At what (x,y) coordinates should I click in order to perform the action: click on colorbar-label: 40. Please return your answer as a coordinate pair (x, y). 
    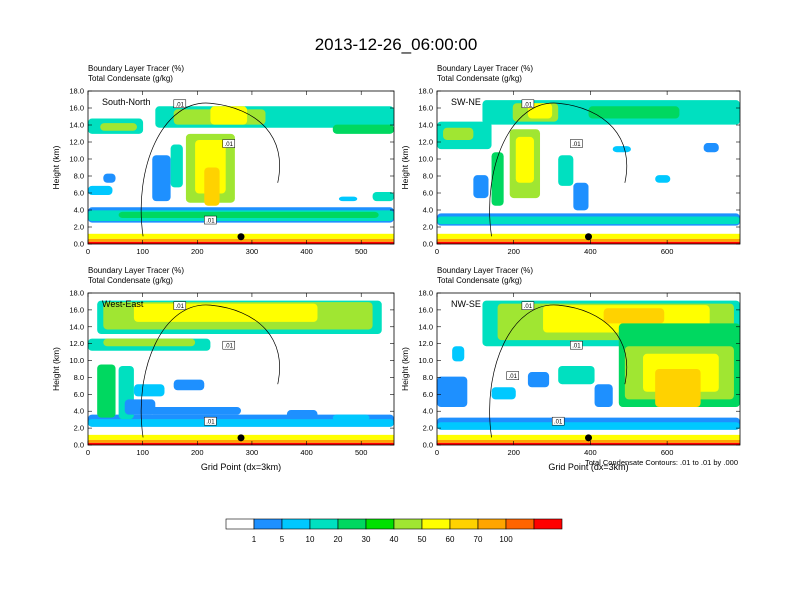
    Looking at the image, I should click on (394, 539).